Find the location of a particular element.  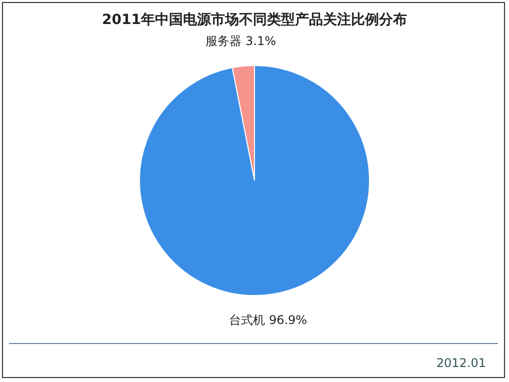

slice-label: 服务器 3.1% is located at coordinates (241, 41).